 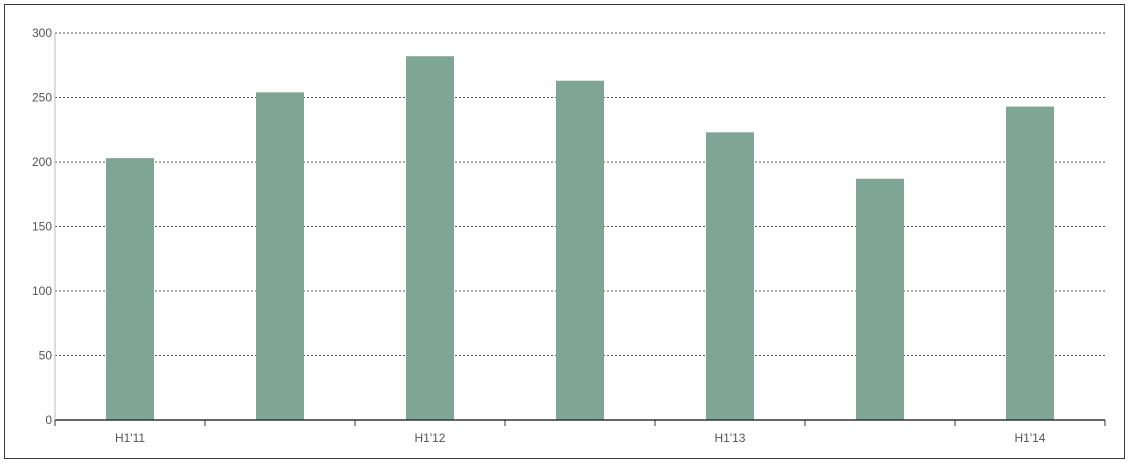 What do you see at coordinates (42, 291) in the screenshot?
I see `y-tick-label: 100` at bounding box center [42, 291].